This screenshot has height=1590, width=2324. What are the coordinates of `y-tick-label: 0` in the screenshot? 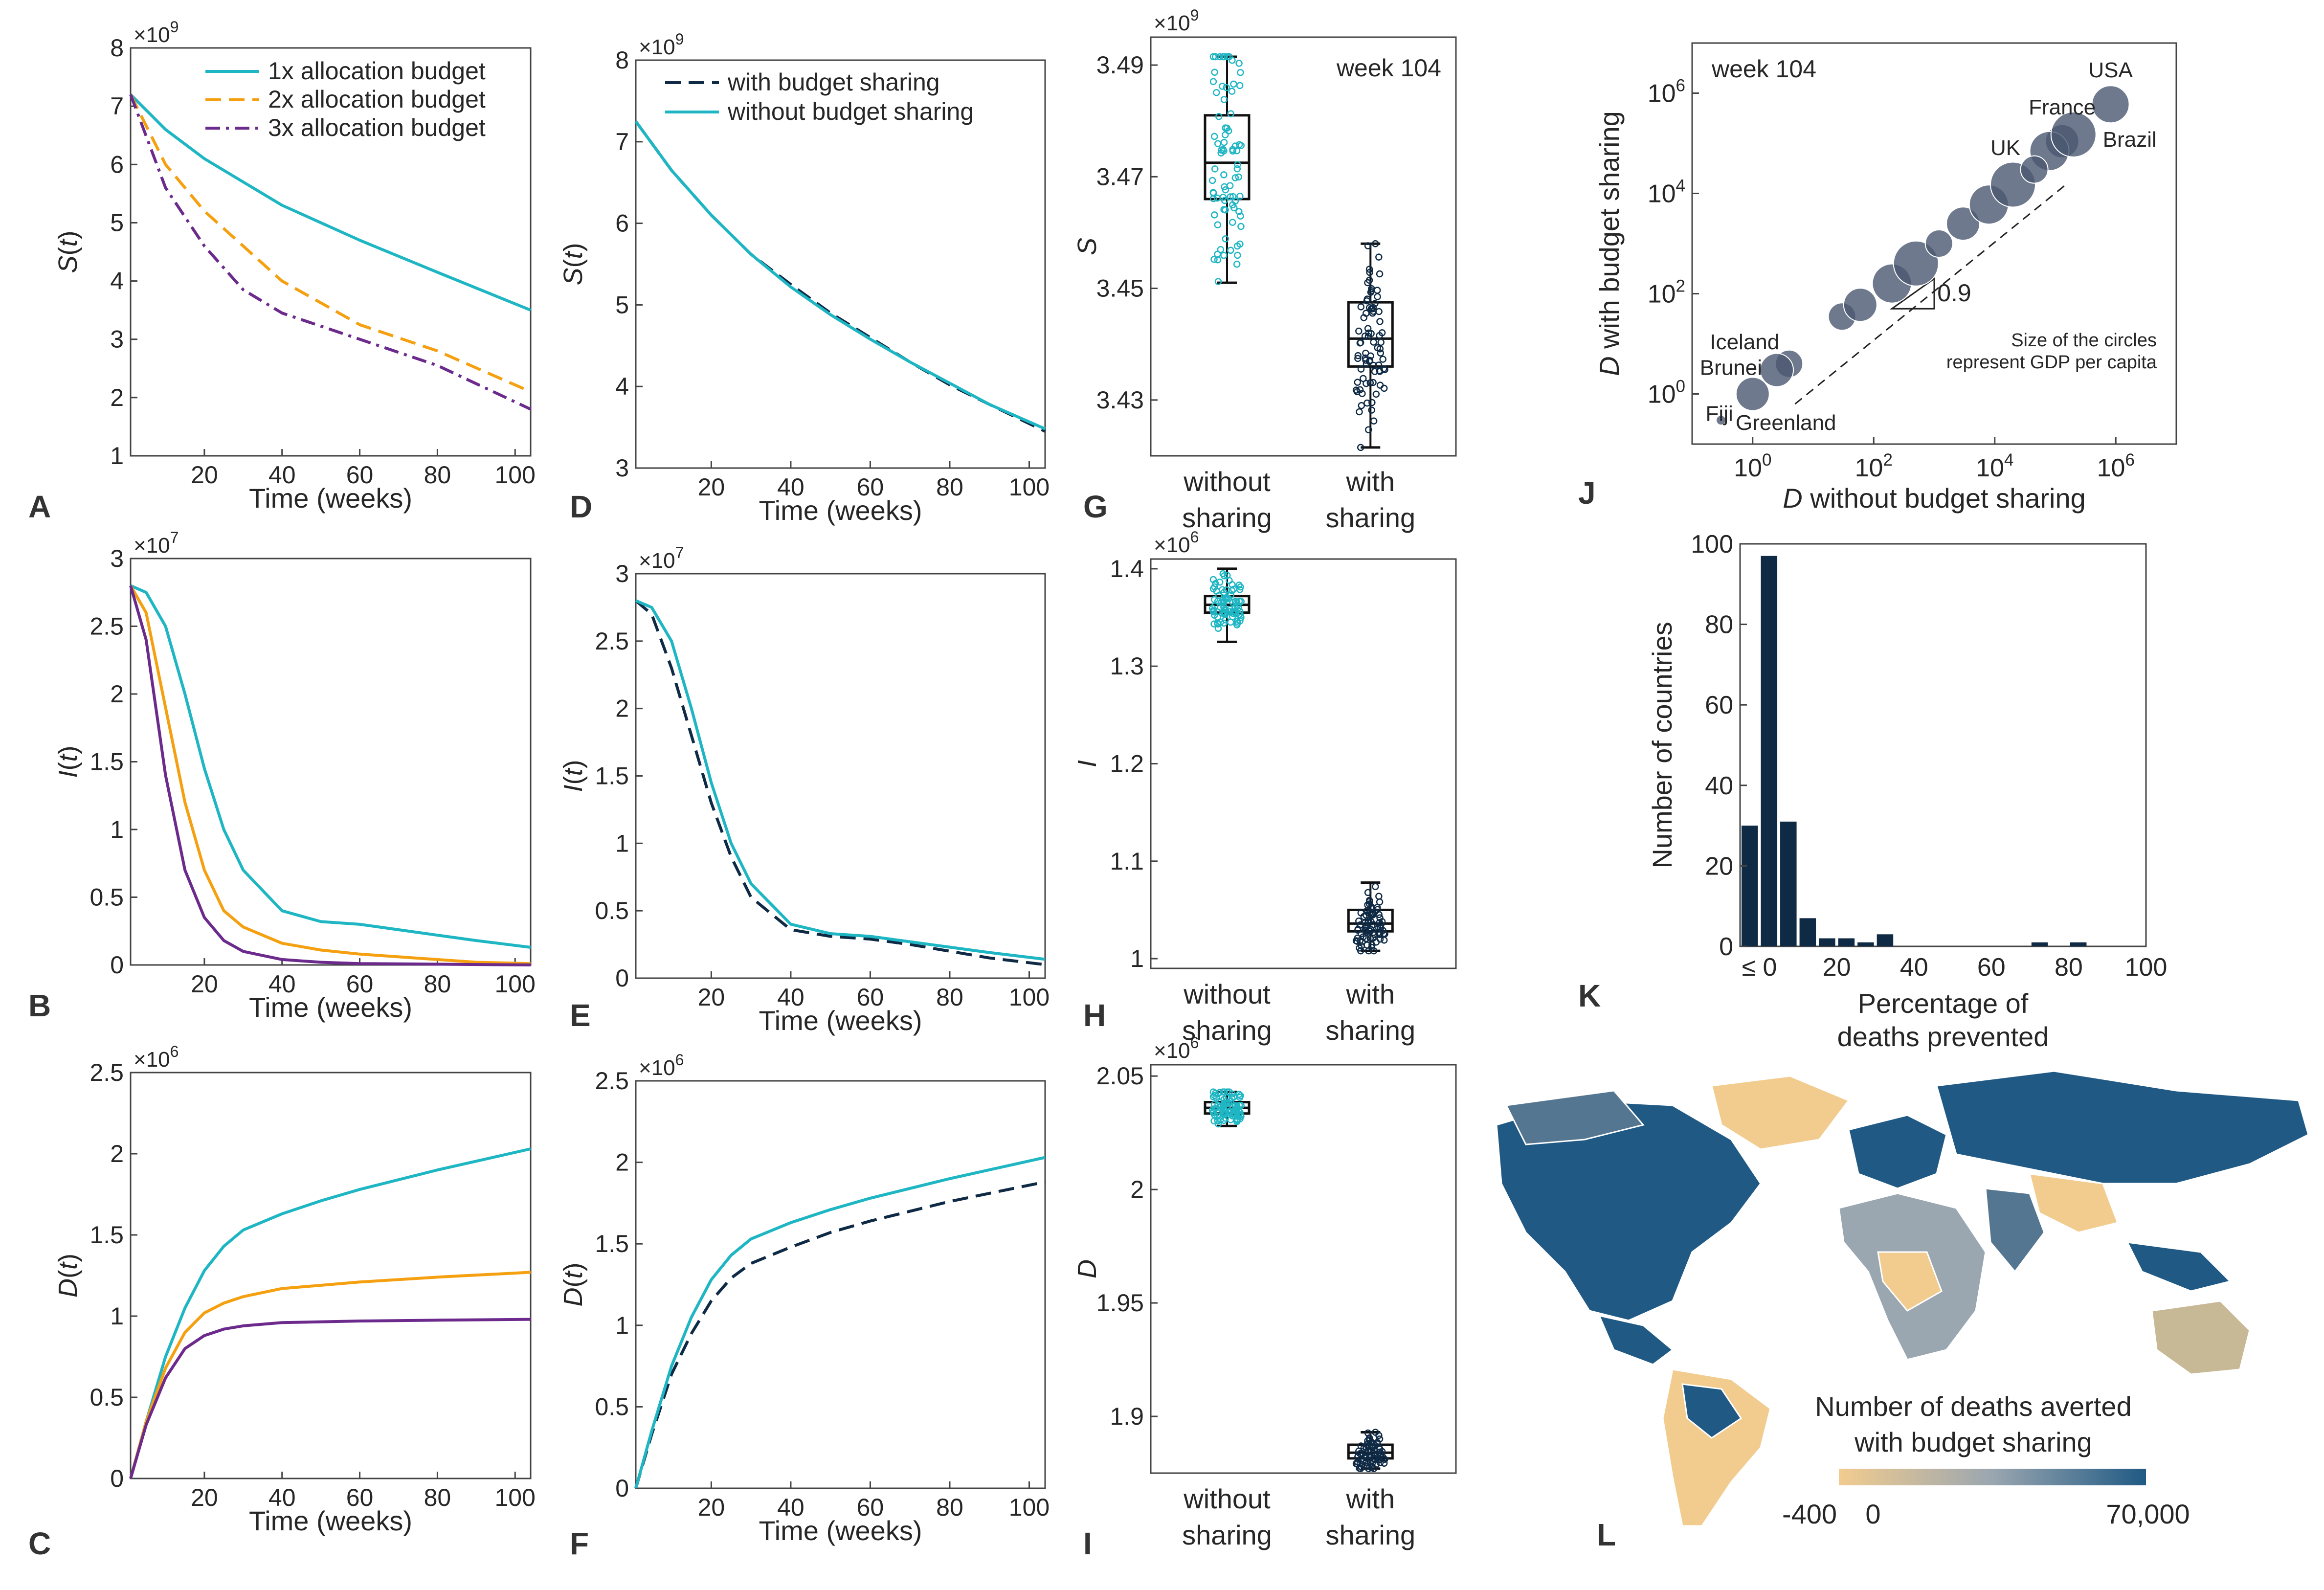 It's located at (117, 1478).